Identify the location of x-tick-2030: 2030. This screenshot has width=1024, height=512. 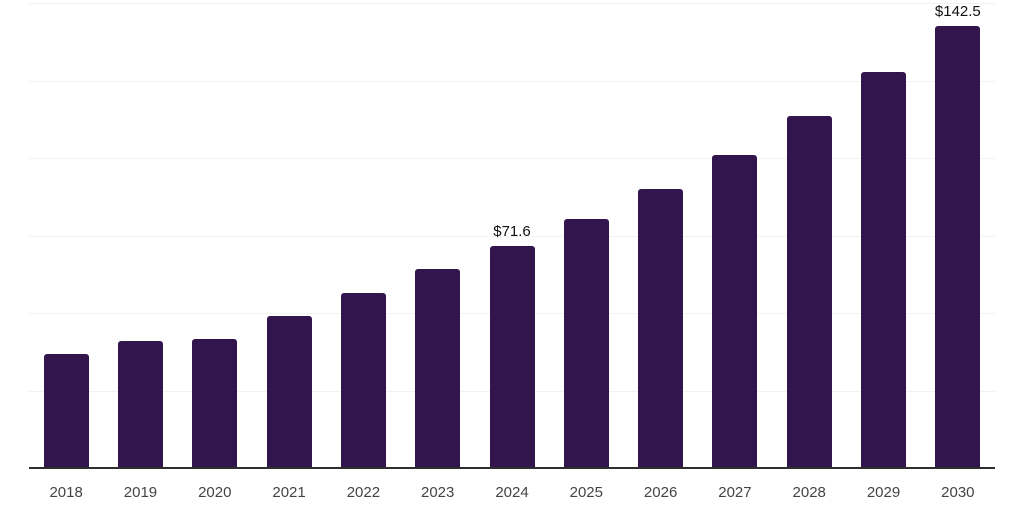
(958, 492).